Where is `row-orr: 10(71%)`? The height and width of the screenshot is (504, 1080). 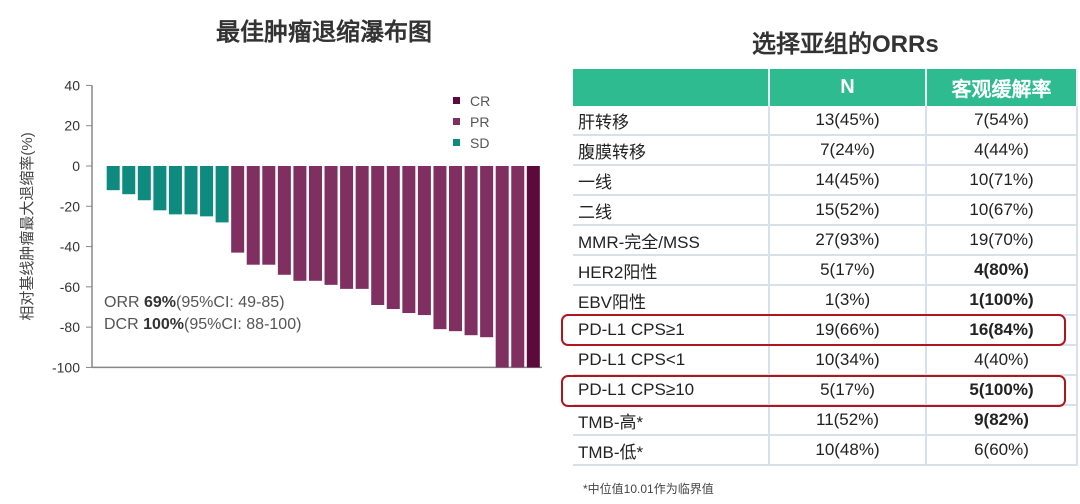 row-orr: 10(71%) is located at coordinates (1002, 180).